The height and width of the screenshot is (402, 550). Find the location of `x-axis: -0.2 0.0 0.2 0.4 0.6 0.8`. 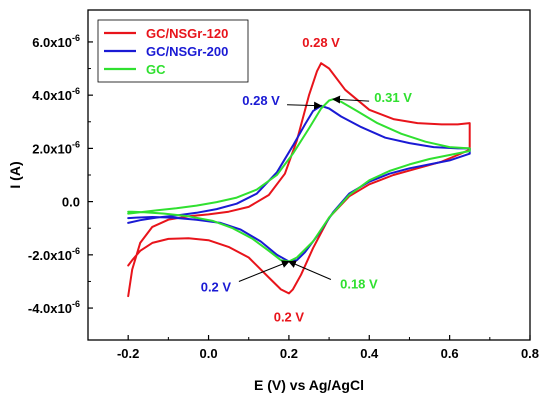

x-axis: -0.2 0.0 0.2 0.4 0.6 0.8 is located at coordinates (313, 348).